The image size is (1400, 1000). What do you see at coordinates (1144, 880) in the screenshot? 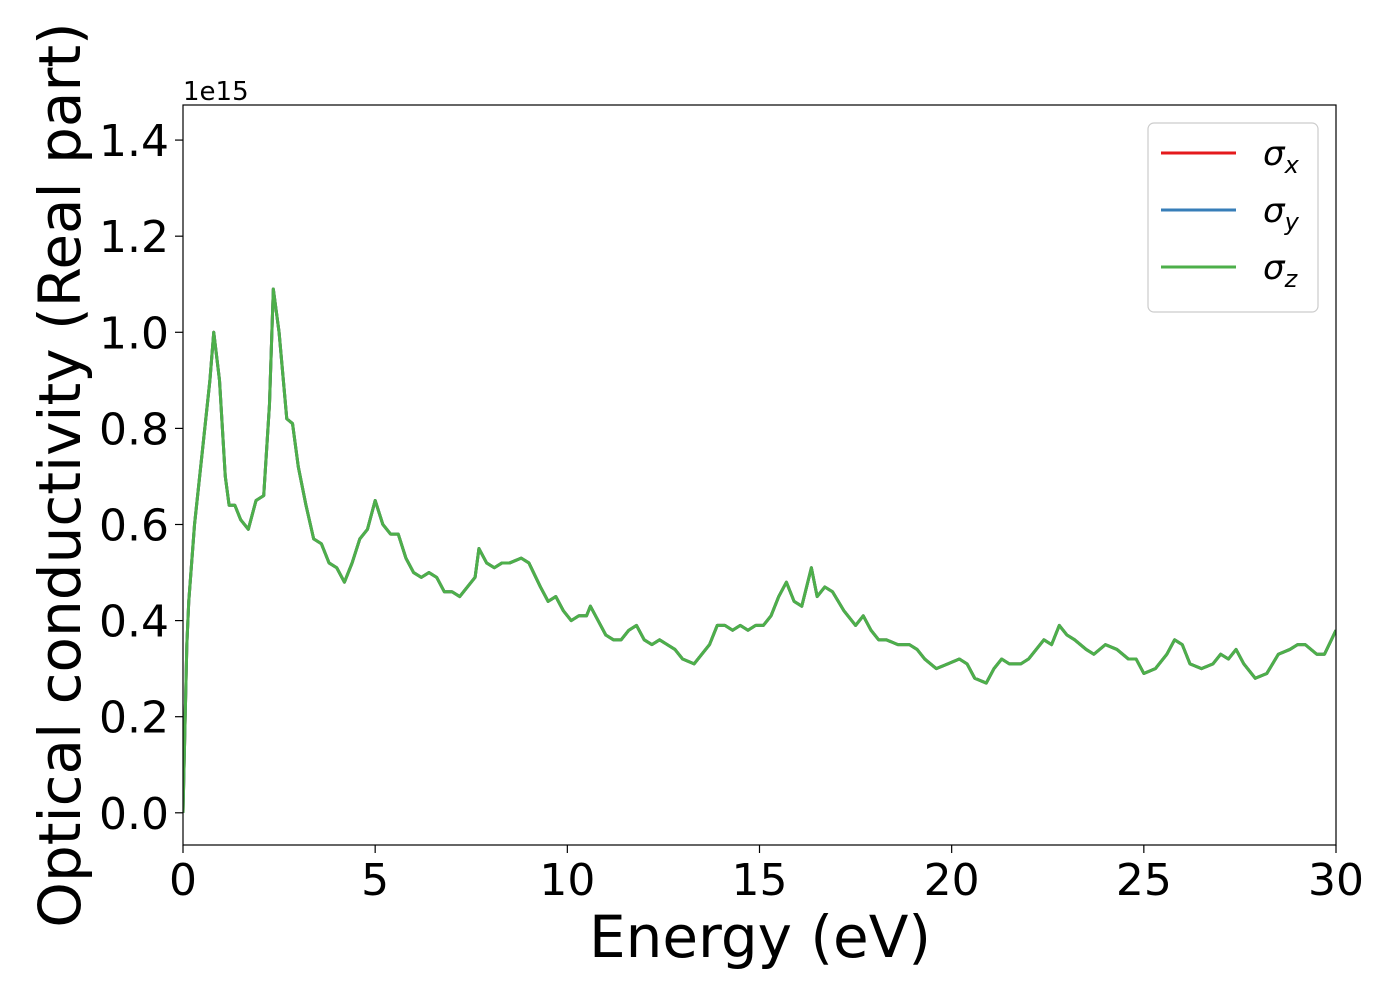
I see `x-tick-label: 25` at bounding box center [1144, 880].